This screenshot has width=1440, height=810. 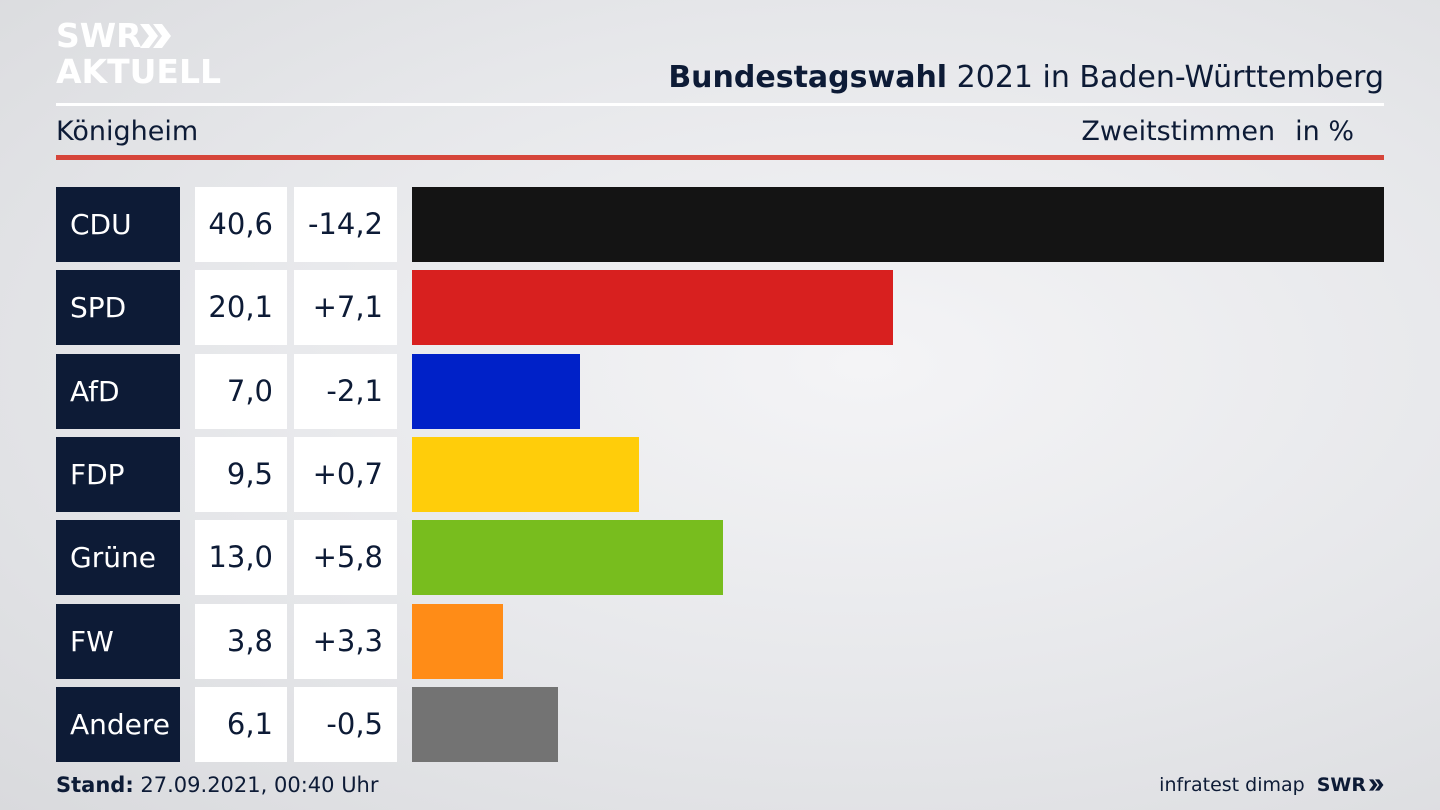 What do you see at coordinates (241, 224) in the screenshot?
I see `vote-share-value: 40,6` at bounding box center [241, 224].